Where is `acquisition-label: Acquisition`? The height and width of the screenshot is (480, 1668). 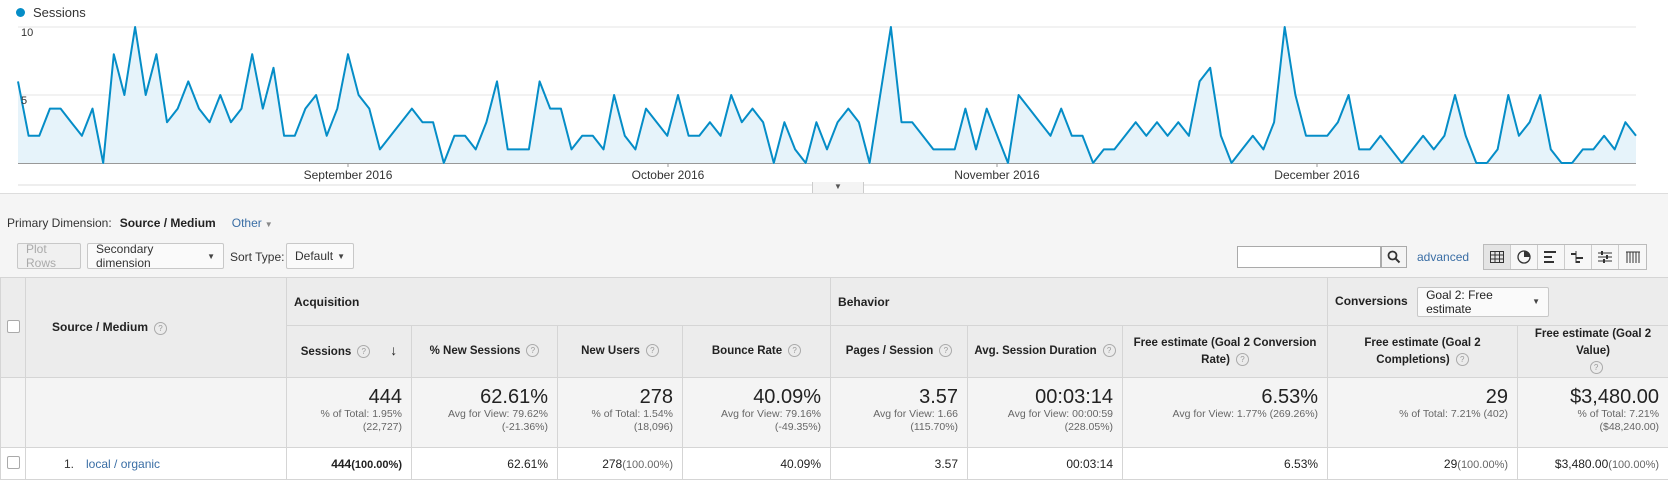
acquisition-label: Acquisition is located at coordinates (326, 302).